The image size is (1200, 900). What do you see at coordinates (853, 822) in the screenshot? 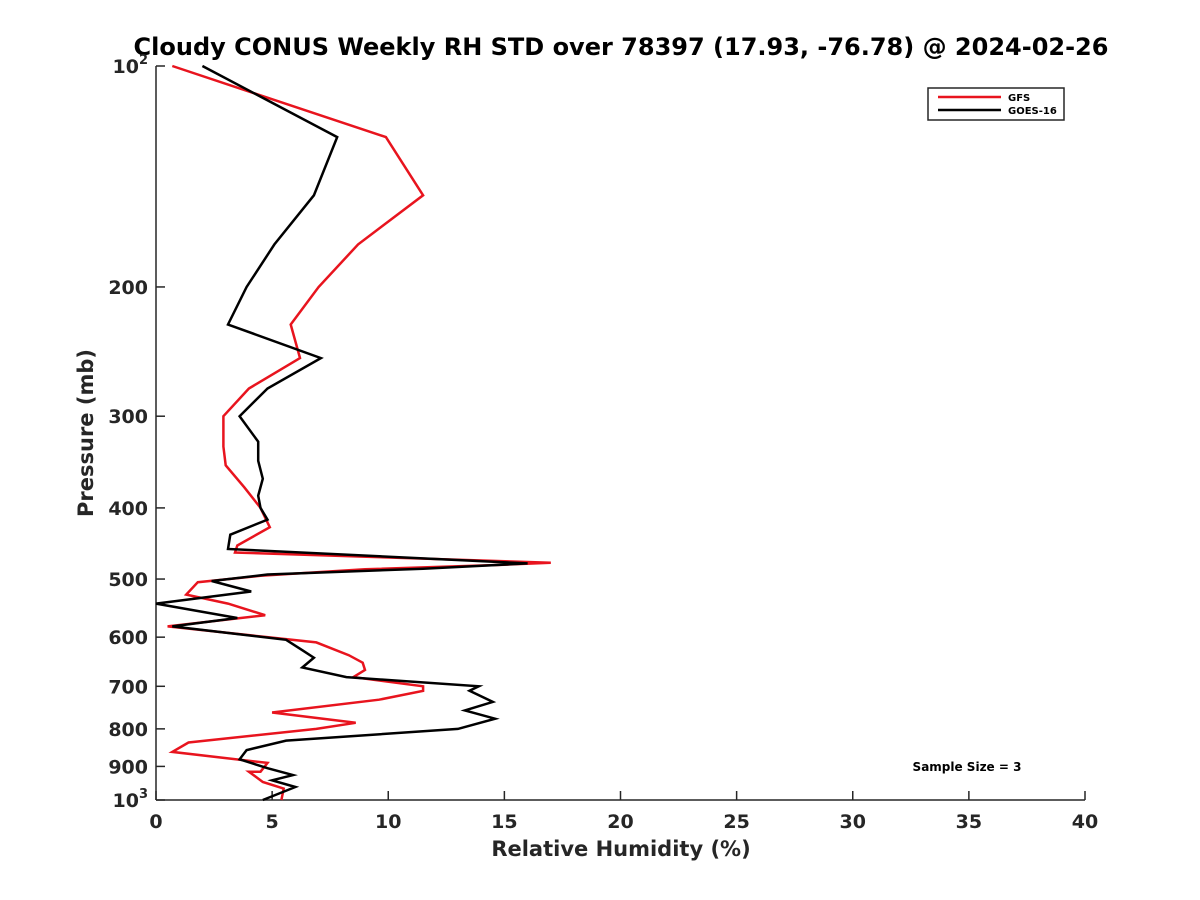
I see `x-tick-label: 30` at bounding box center [853, 822].